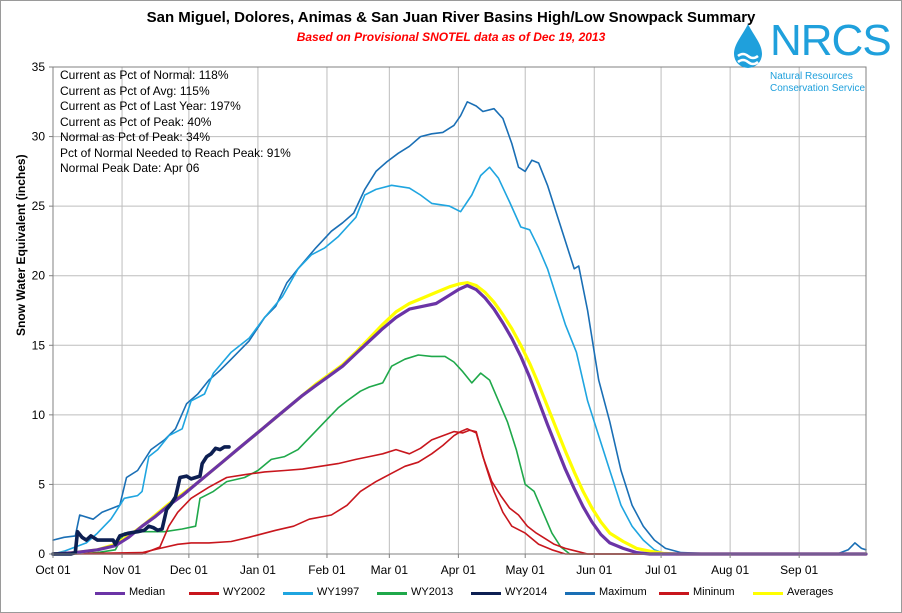 This screenshot has height=613, width=902. What do you see at coordinates (39, 137) in the screenshot?
I see `y-tick-label: 30` at bounding box center [39, 137].